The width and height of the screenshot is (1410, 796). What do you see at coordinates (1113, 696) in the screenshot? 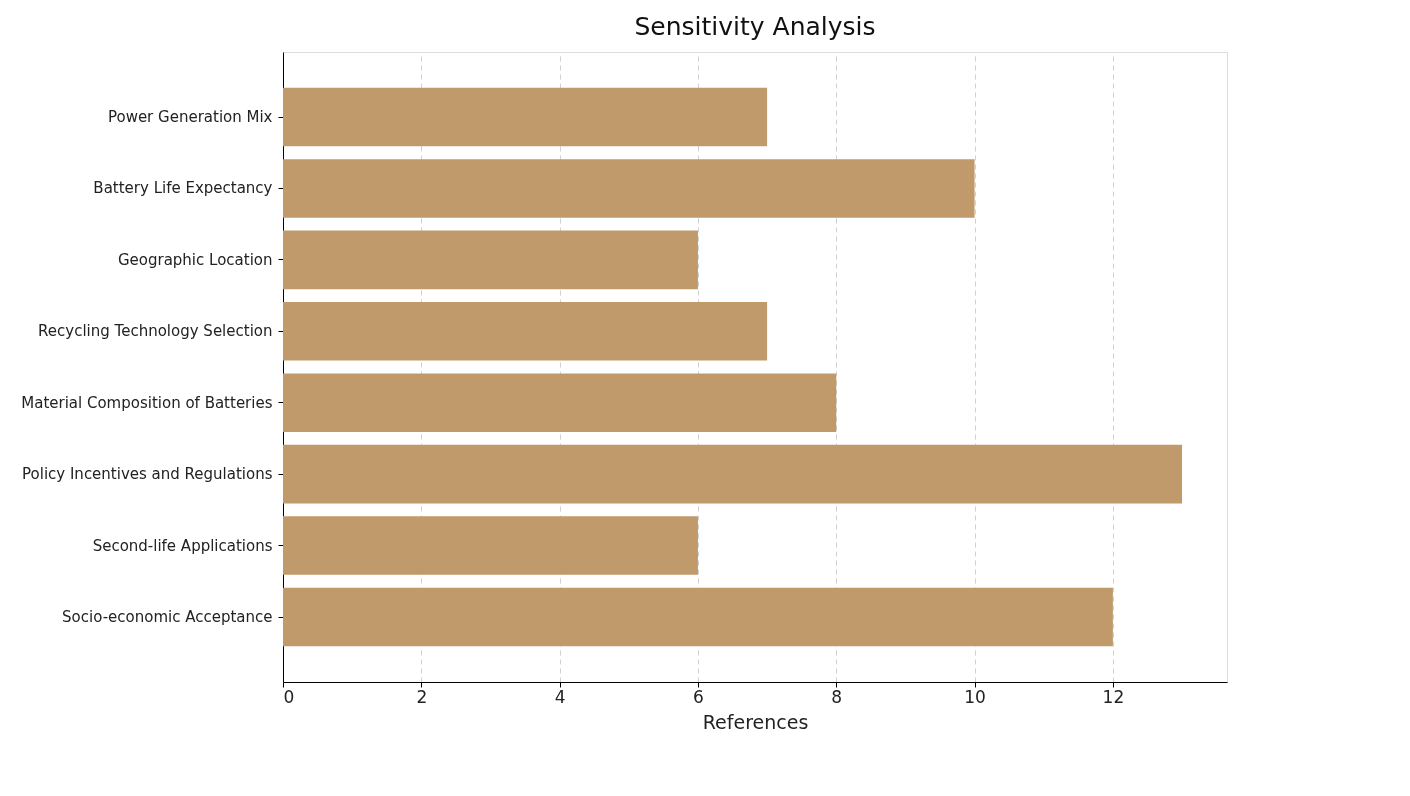
I see `x-tick-label: 12` at bounding box center [1113, 696].